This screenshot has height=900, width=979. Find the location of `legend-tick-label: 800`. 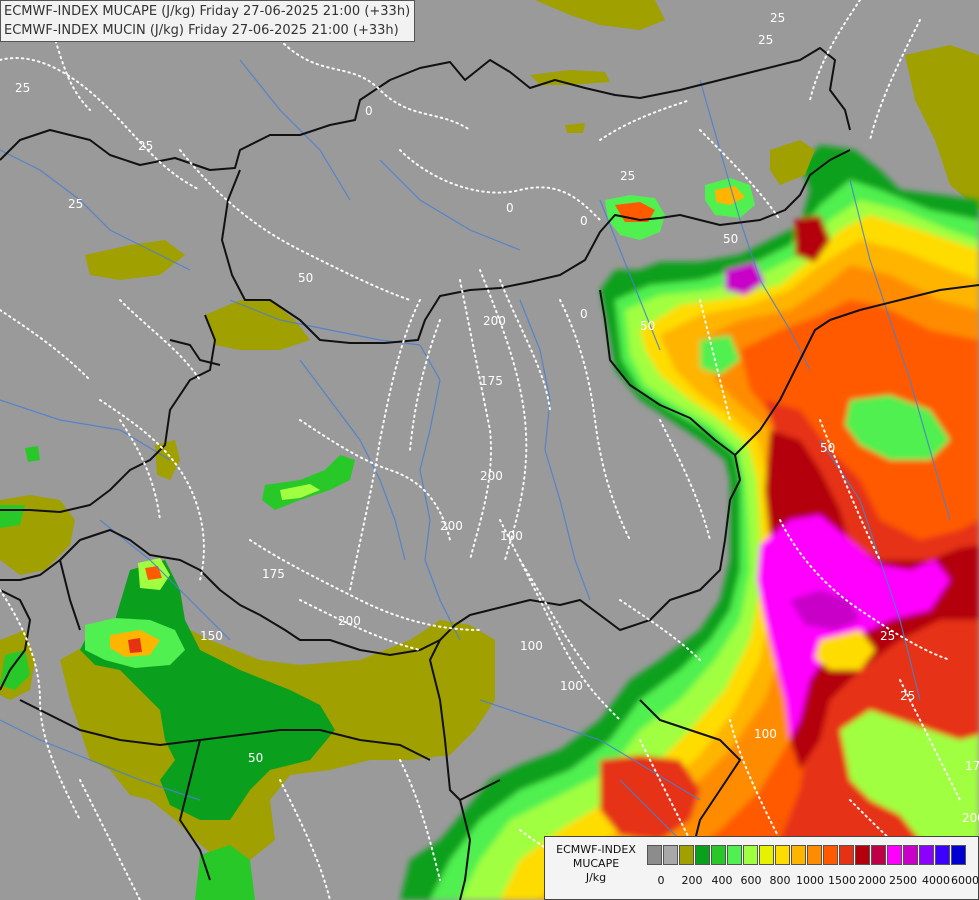

legend-tick-label: 800 is located at coordinates (780, 880).